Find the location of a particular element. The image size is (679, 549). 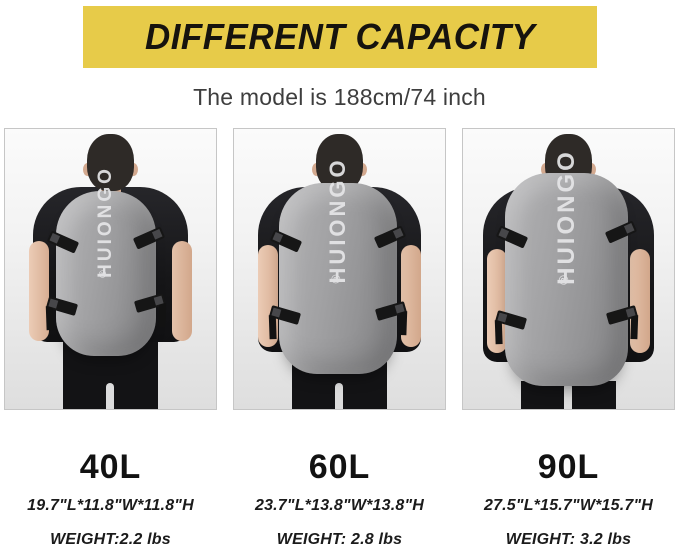

model-right-arm is located at coordinates (182, 291).